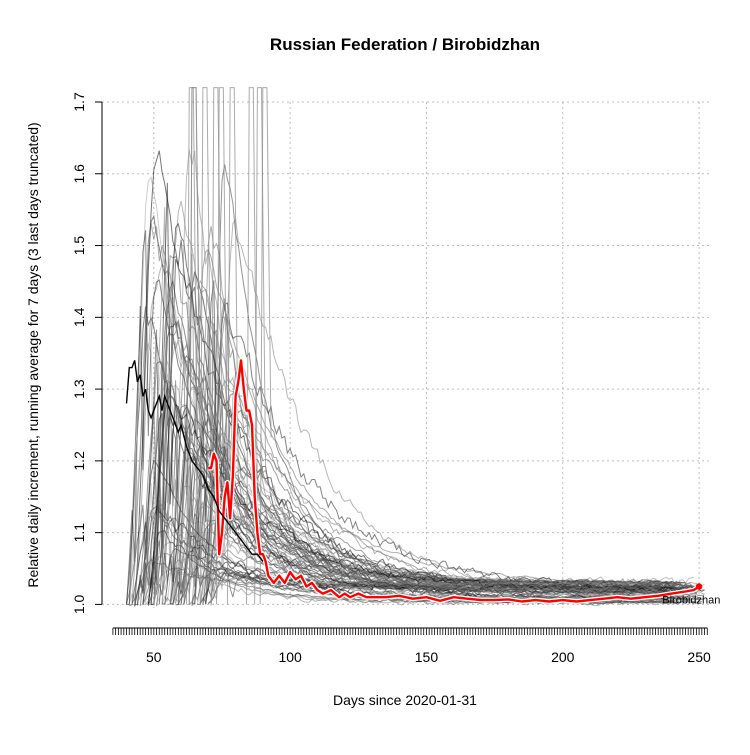  Describe the element at coordinates (699, 586) in the screenshot. I see `highlight-series-end-point` at that location.